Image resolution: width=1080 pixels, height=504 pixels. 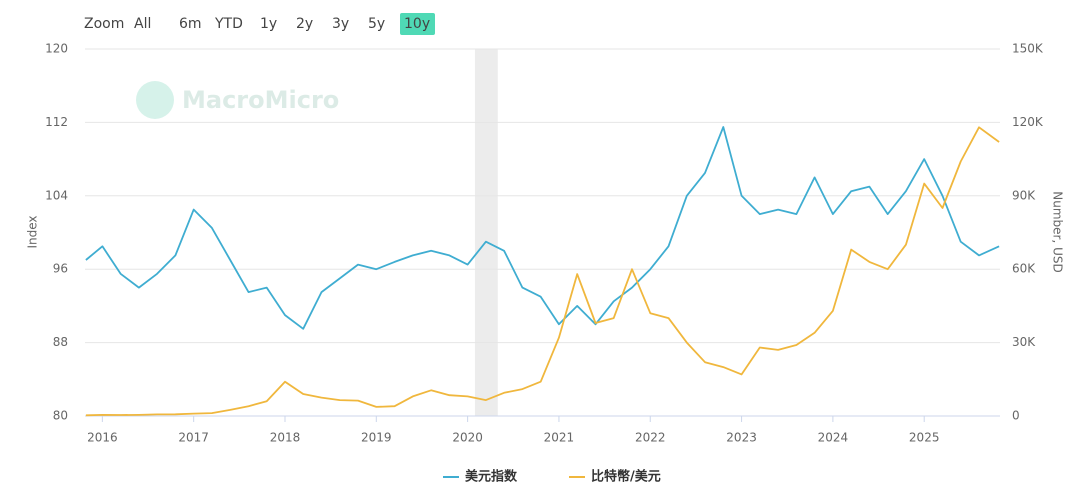 What do you see at coordinates (340, 24) in the screenshot?
I see `range-button: 3y` at bounding box center [340, 24].